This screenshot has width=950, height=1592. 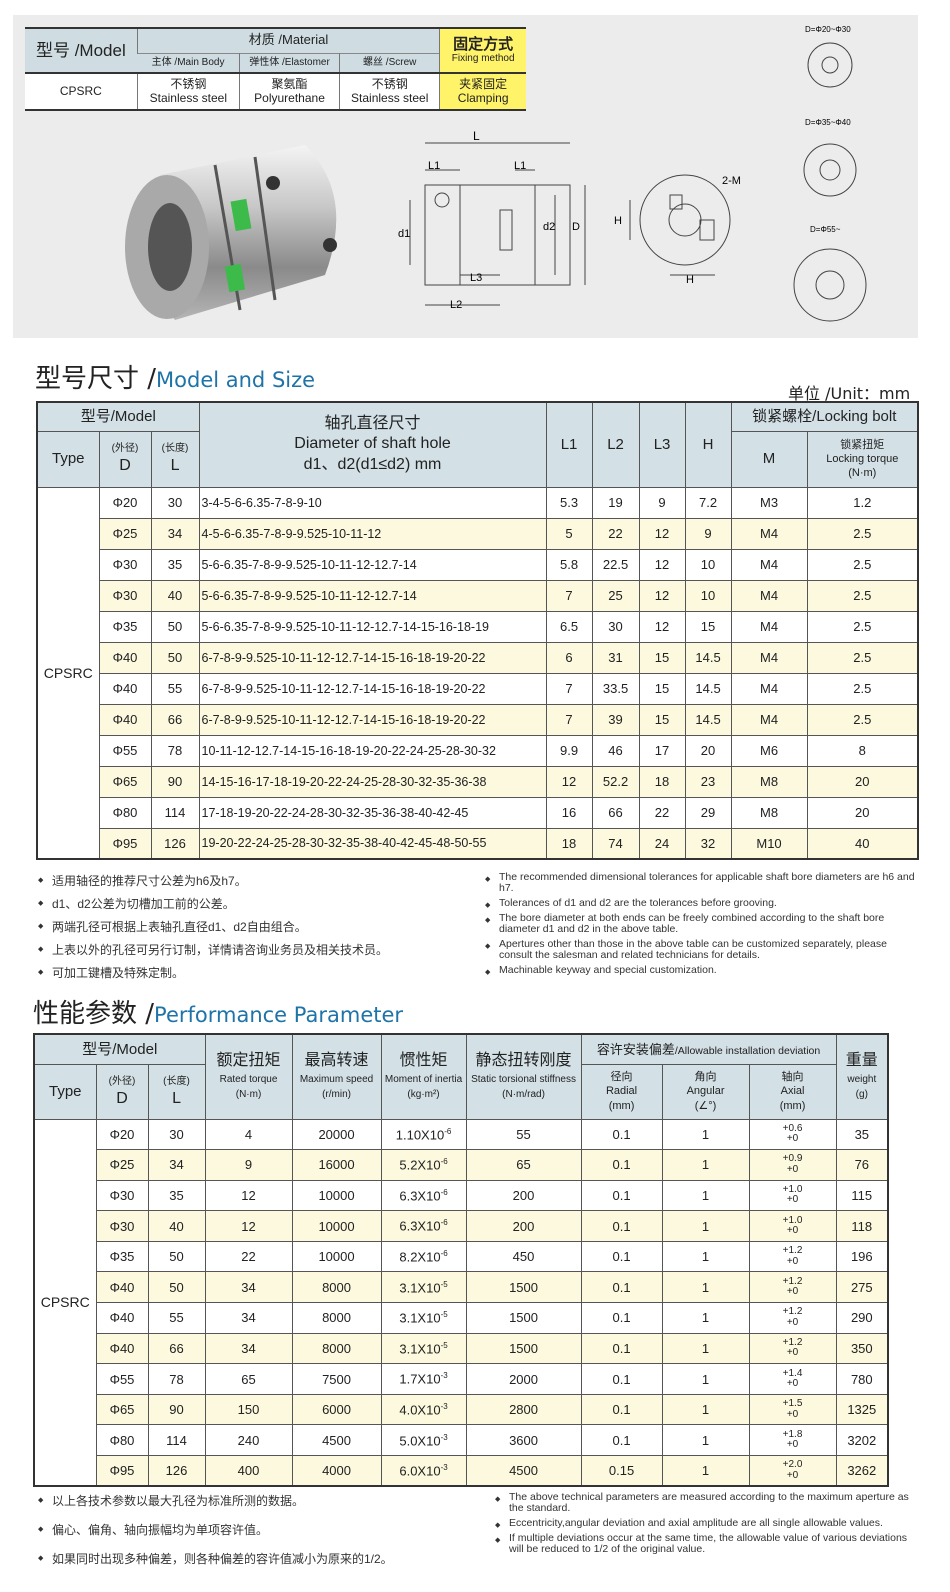 What do you see at coordinates (621, 1077) in the screenshot?
I see `cn: 径向` at bounding box center [621, 1077].